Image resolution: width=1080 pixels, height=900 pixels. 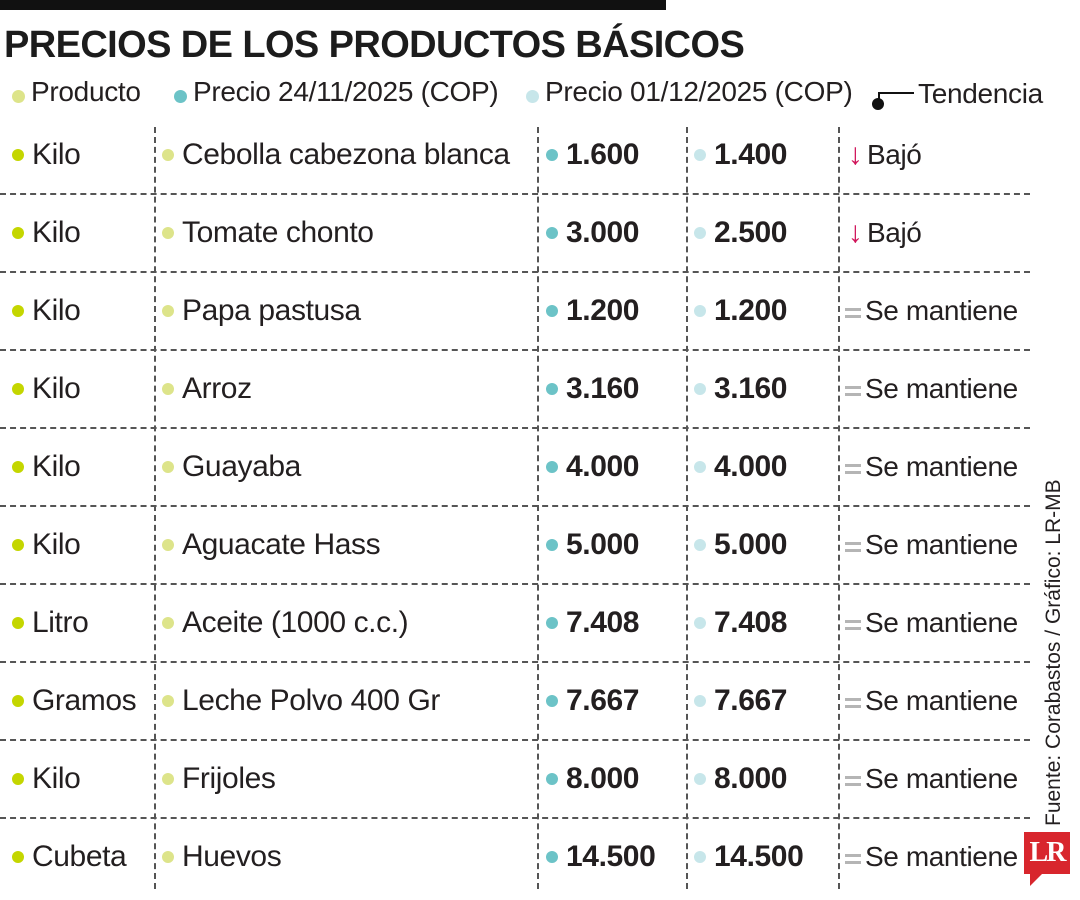 What do you see at coordinates (278, 232) in the screenshot?
I see `product-cell-text: Tomate chonto` at bounding box center [278, 232].